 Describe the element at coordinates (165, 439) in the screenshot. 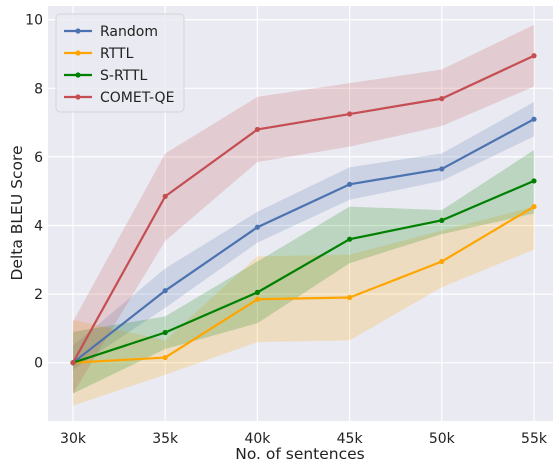

I see `x-tick-label: 35k` at that location.